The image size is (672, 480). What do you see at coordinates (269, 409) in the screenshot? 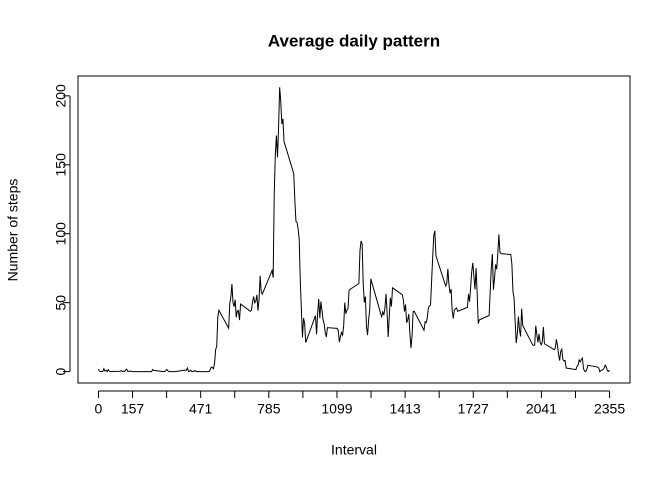
I see `x-tick-label: 785` at bounding box center [269, 409].